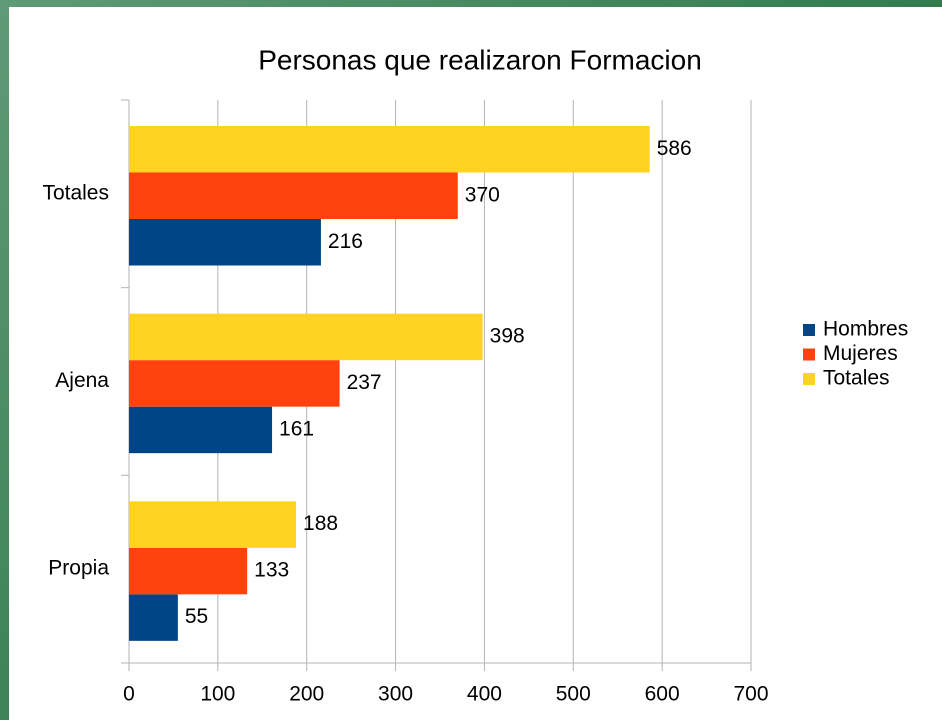 This screenshot has width=942, height=720. Describe the element at coordinates (750, 694) in the screenshot. I see `x-tick-label: 700` at that location.